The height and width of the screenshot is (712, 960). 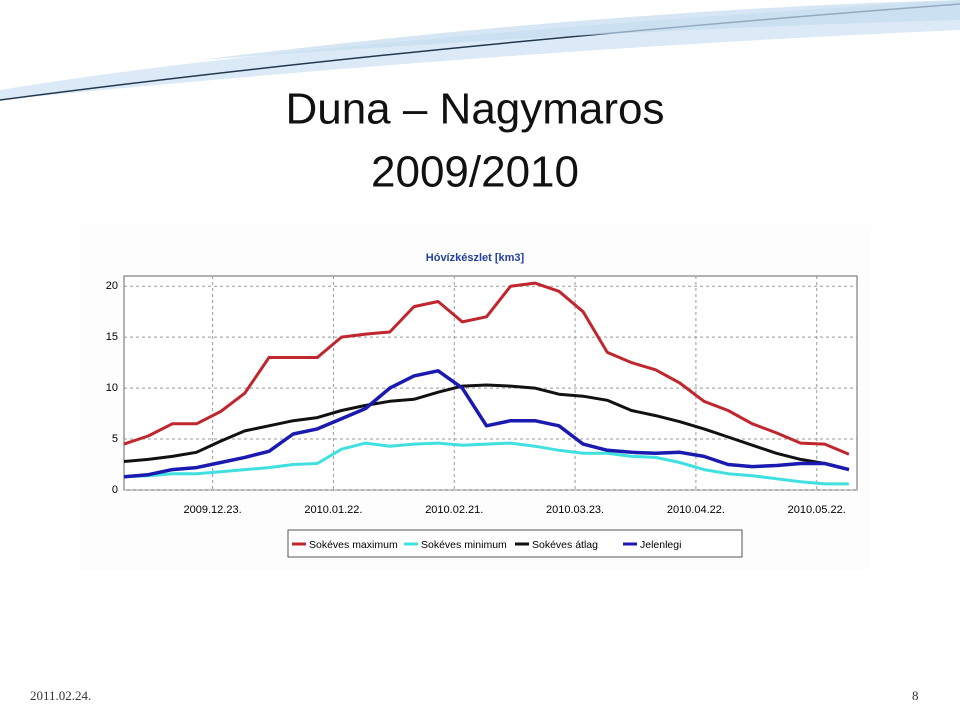 I want to click on legend-label: Sokéves maximum, so click(x=353, y=545).